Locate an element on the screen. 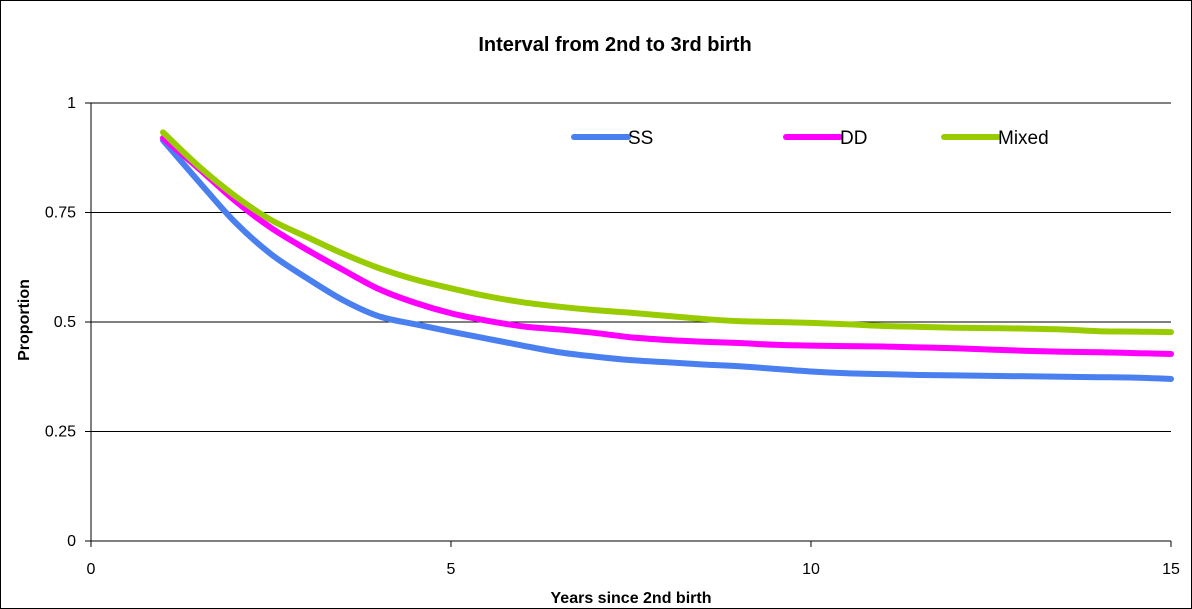  x-tick-label: 5 is located at coordinates (451, 569).